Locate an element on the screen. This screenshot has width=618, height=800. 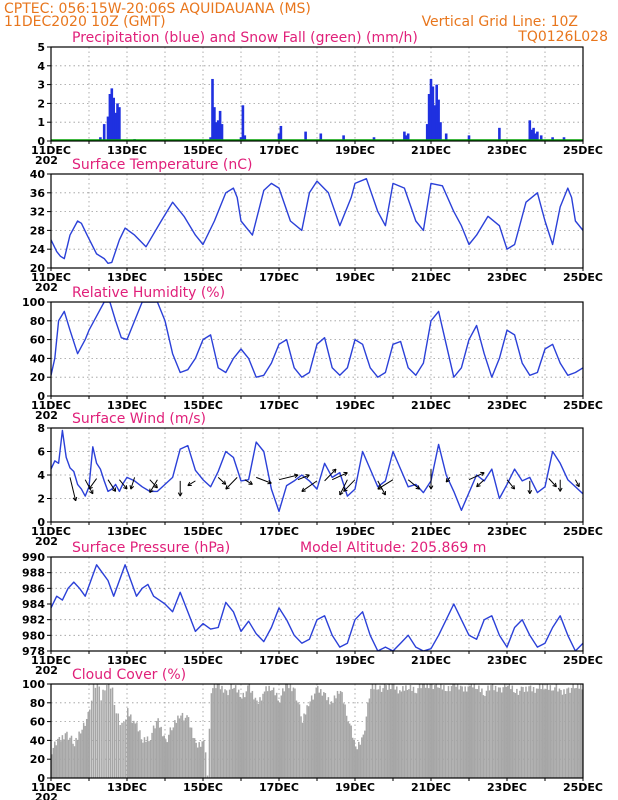
ytick-label: 80 is located at coordinates (38, 703).